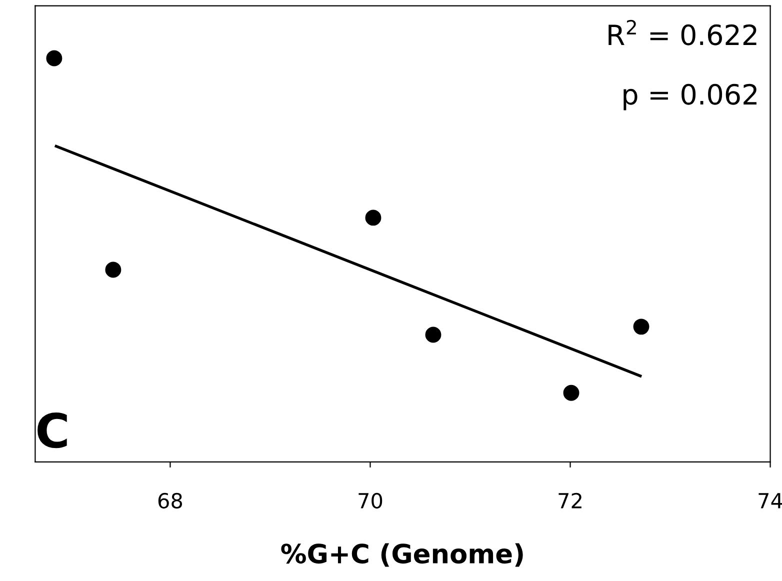 The width and height of the screenshot is (782, 581). I want to click on annotation: p = 0.062, so click(690, 97).